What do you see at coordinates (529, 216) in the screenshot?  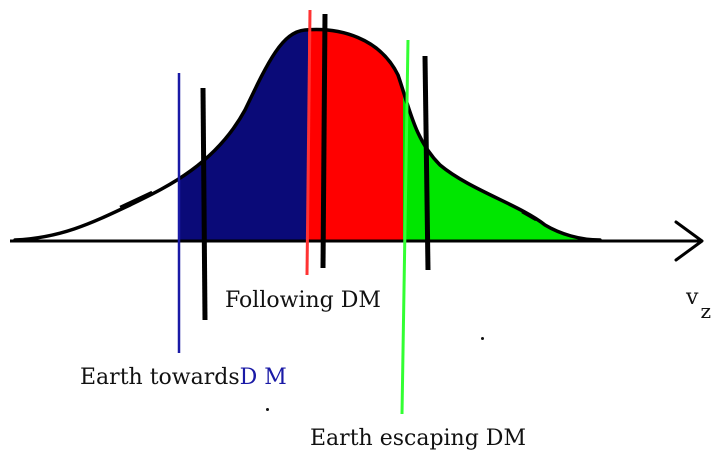 I see `curve-tick-right` at bounding box center [529, 216].